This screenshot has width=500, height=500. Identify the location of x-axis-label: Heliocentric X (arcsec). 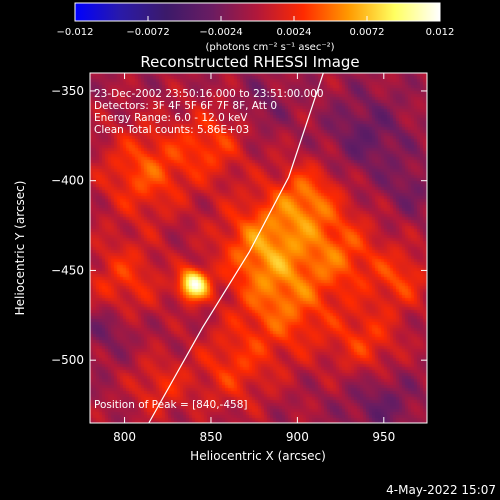
(258, 456).